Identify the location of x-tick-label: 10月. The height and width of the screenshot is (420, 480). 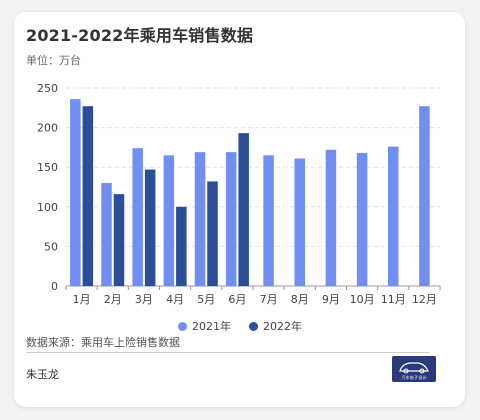
(362, 299).